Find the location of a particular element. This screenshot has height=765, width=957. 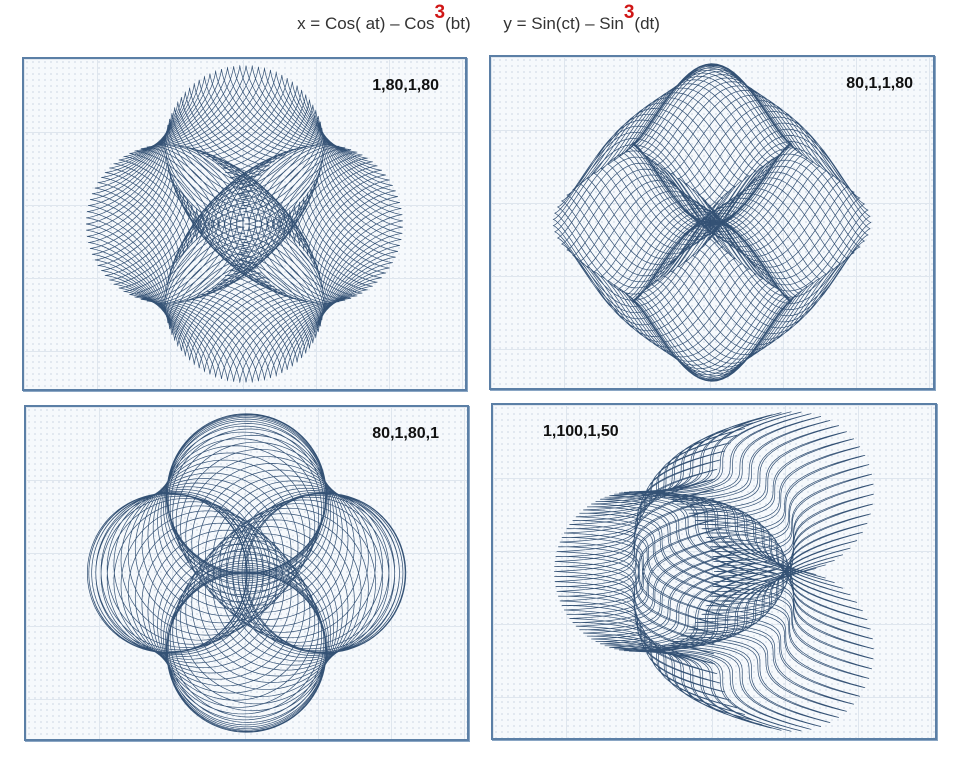

x-formula-exponent: 3 is located at coordinates (440, 13).